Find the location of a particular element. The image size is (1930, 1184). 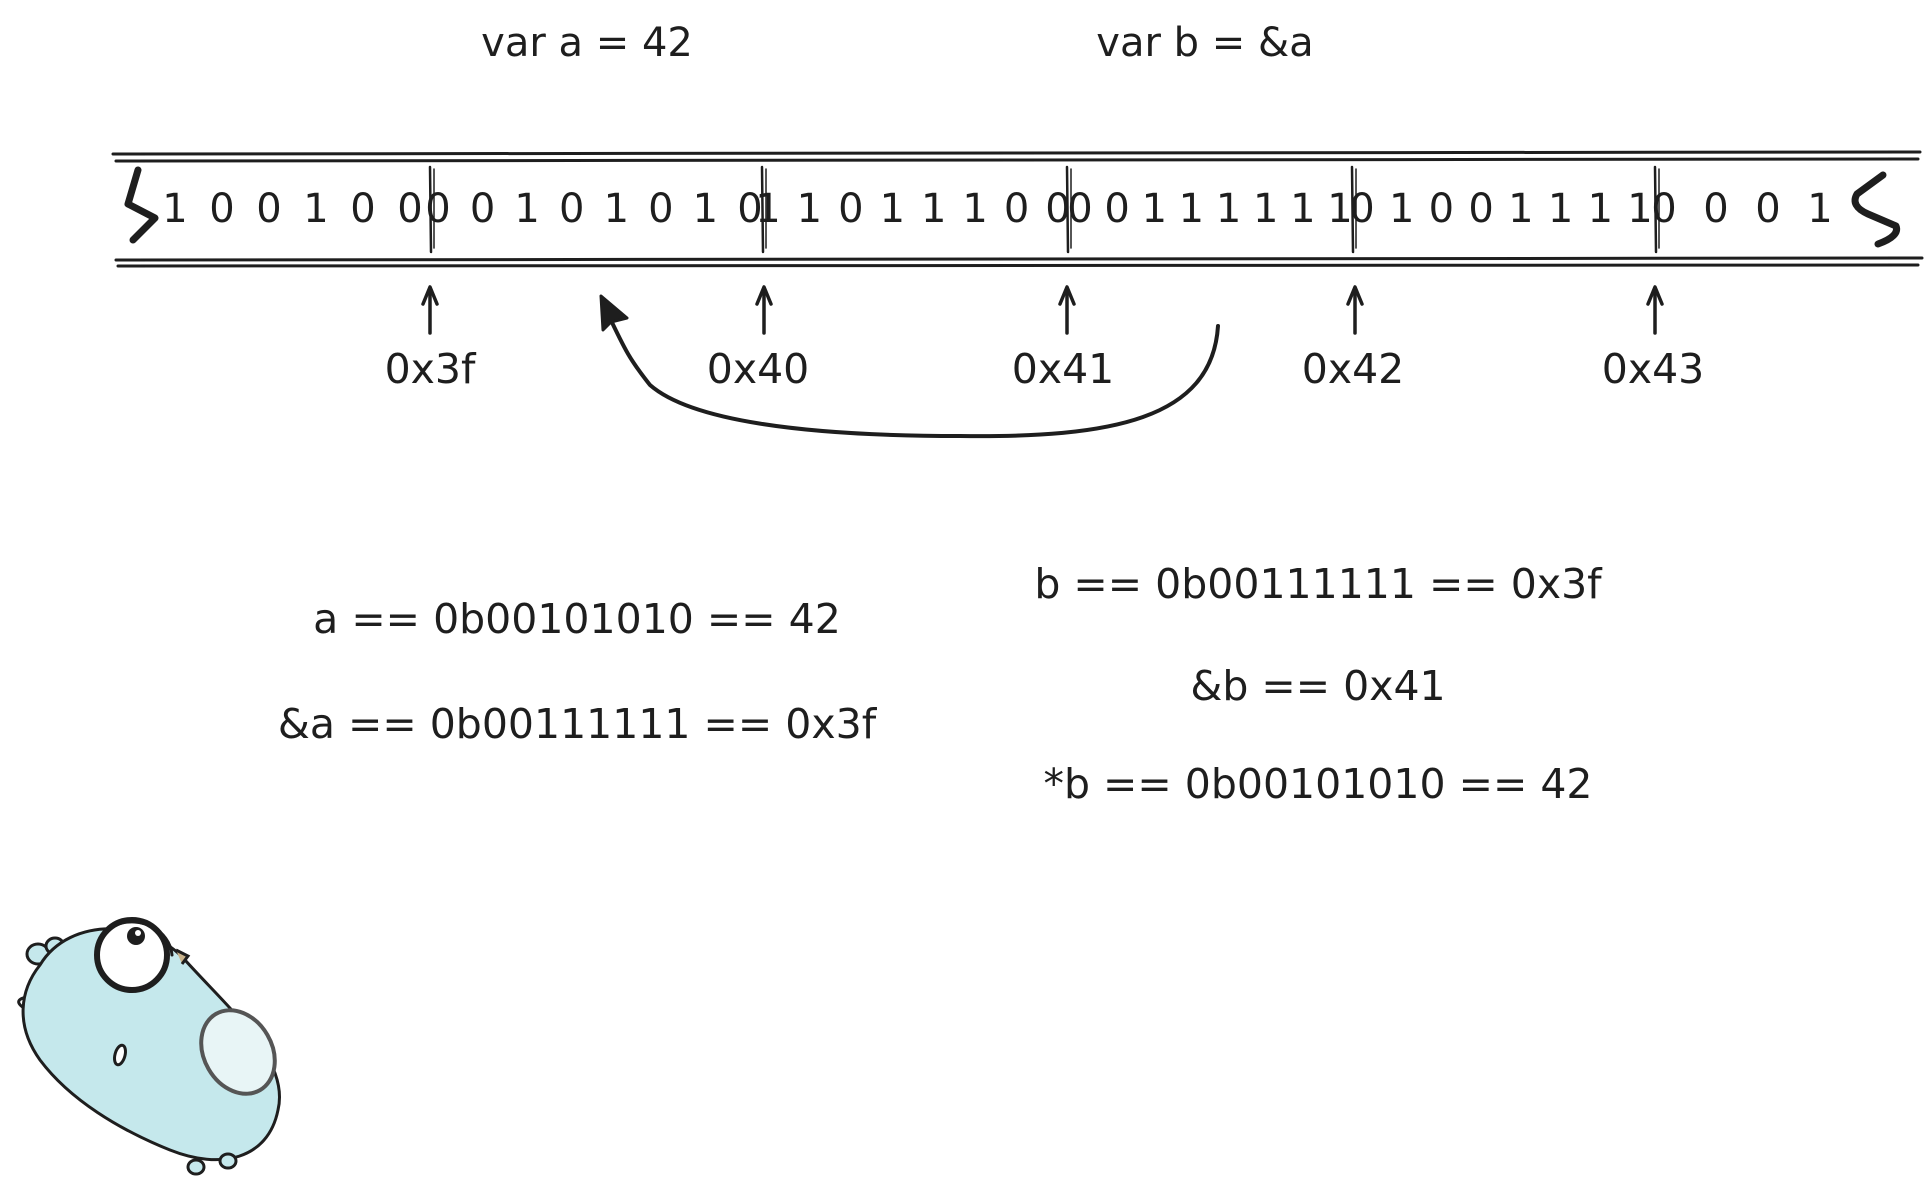

address-label: 0x41 is located at coordinates (1063, 369).